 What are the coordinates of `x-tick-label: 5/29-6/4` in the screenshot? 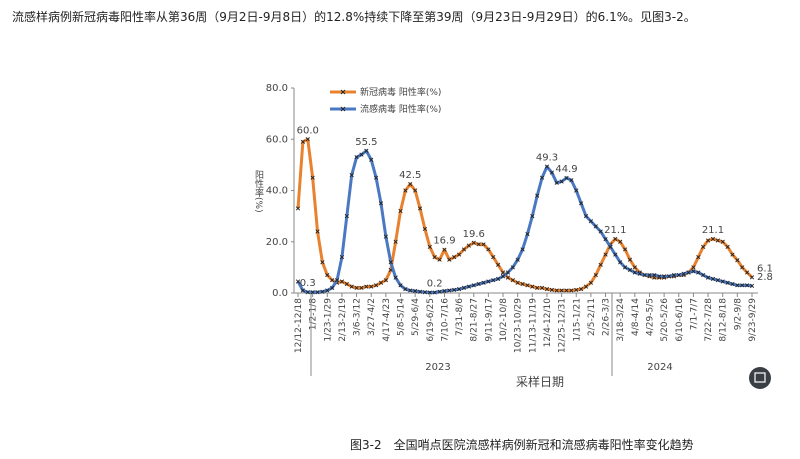 It's located at (416, 317).